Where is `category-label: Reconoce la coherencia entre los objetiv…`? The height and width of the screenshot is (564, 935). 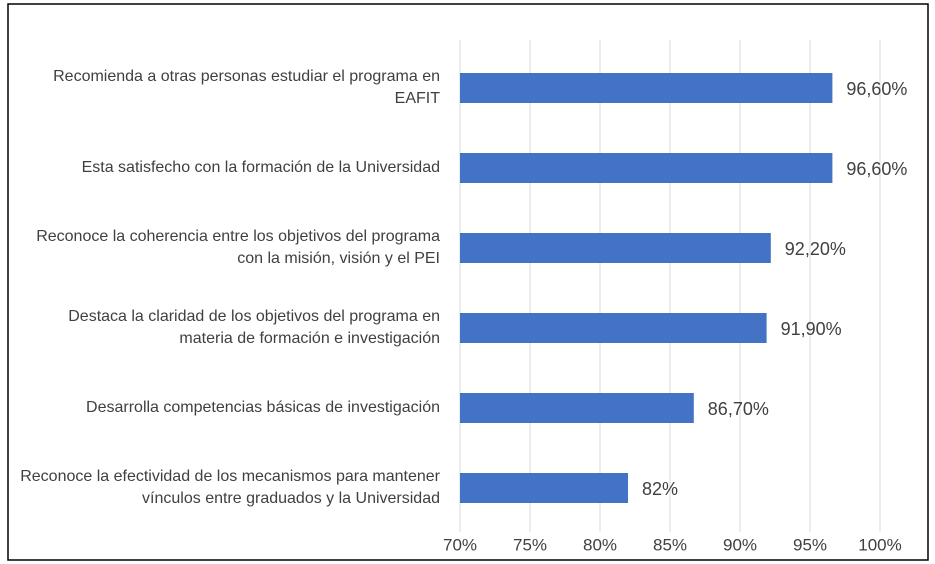
category-label: Reconoce la coherencia entre los objetiv… is located at coordinates (238, 247).